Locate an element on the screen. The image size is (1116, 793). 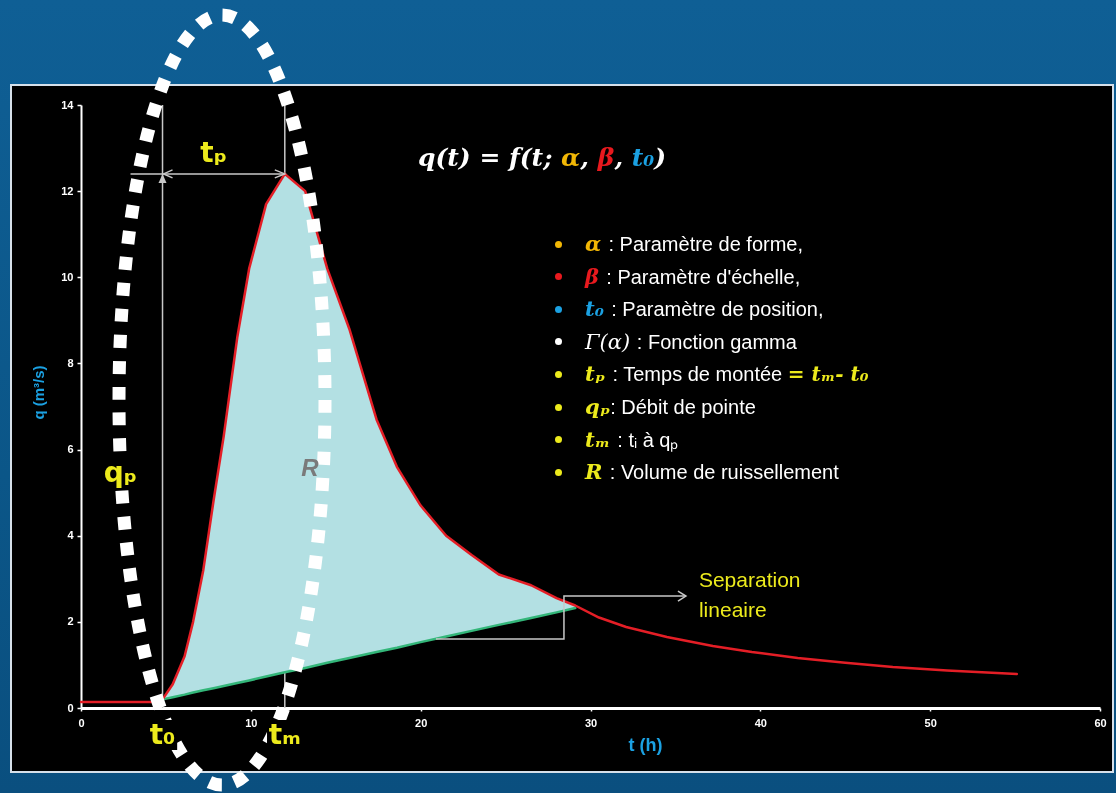
annotation: R is located at coordinates (310, 467).